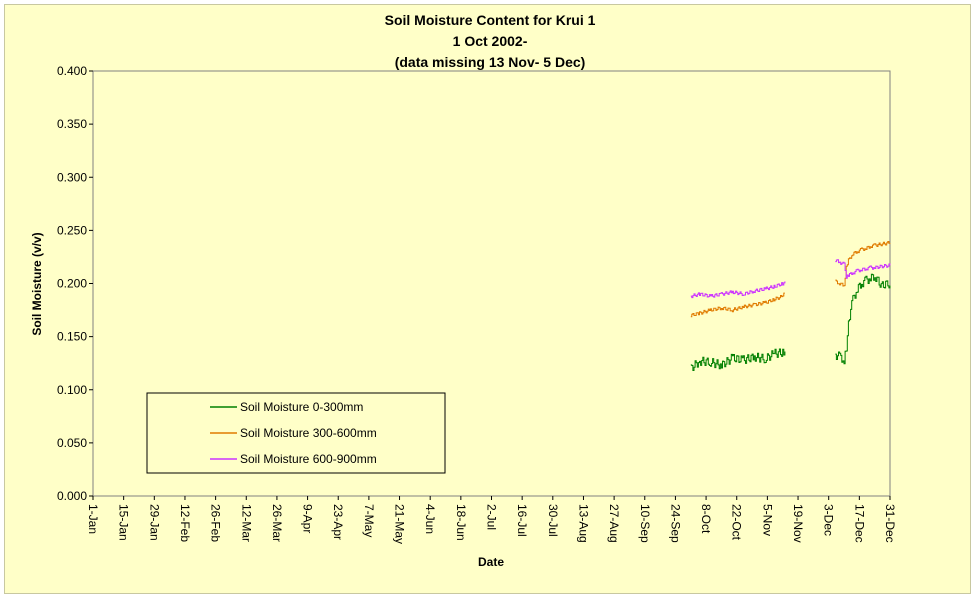 The height and width of the screenshot is (600, 977). I want to click on x-tick-label: 26-Mar, so click(277, 523).